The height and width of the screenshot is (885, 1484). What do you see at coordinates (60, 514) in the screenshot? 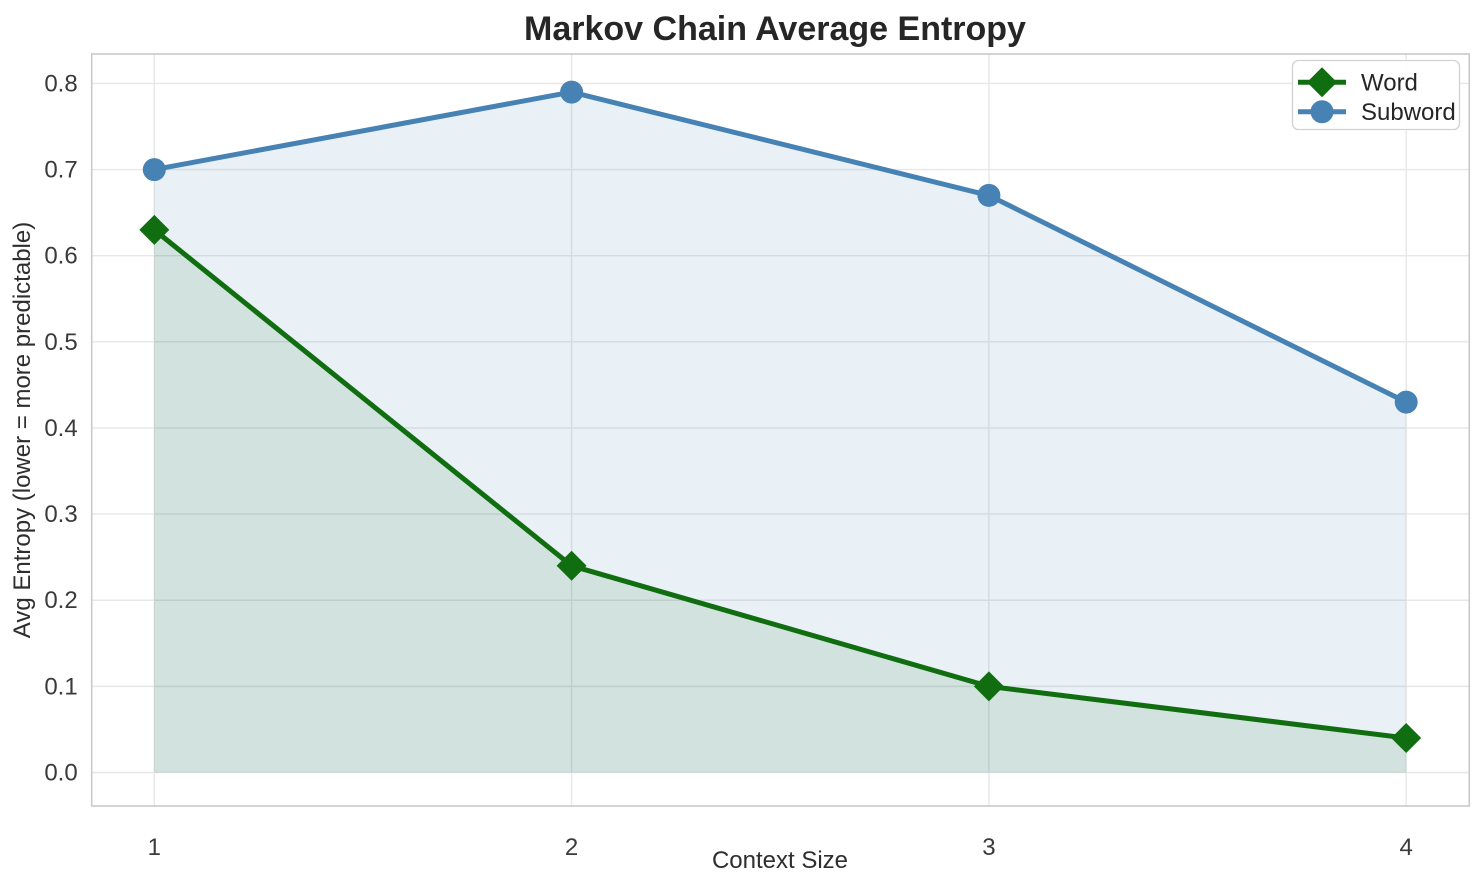
I see `y-tick-label: 0.3` at bounding box center [60, 514].